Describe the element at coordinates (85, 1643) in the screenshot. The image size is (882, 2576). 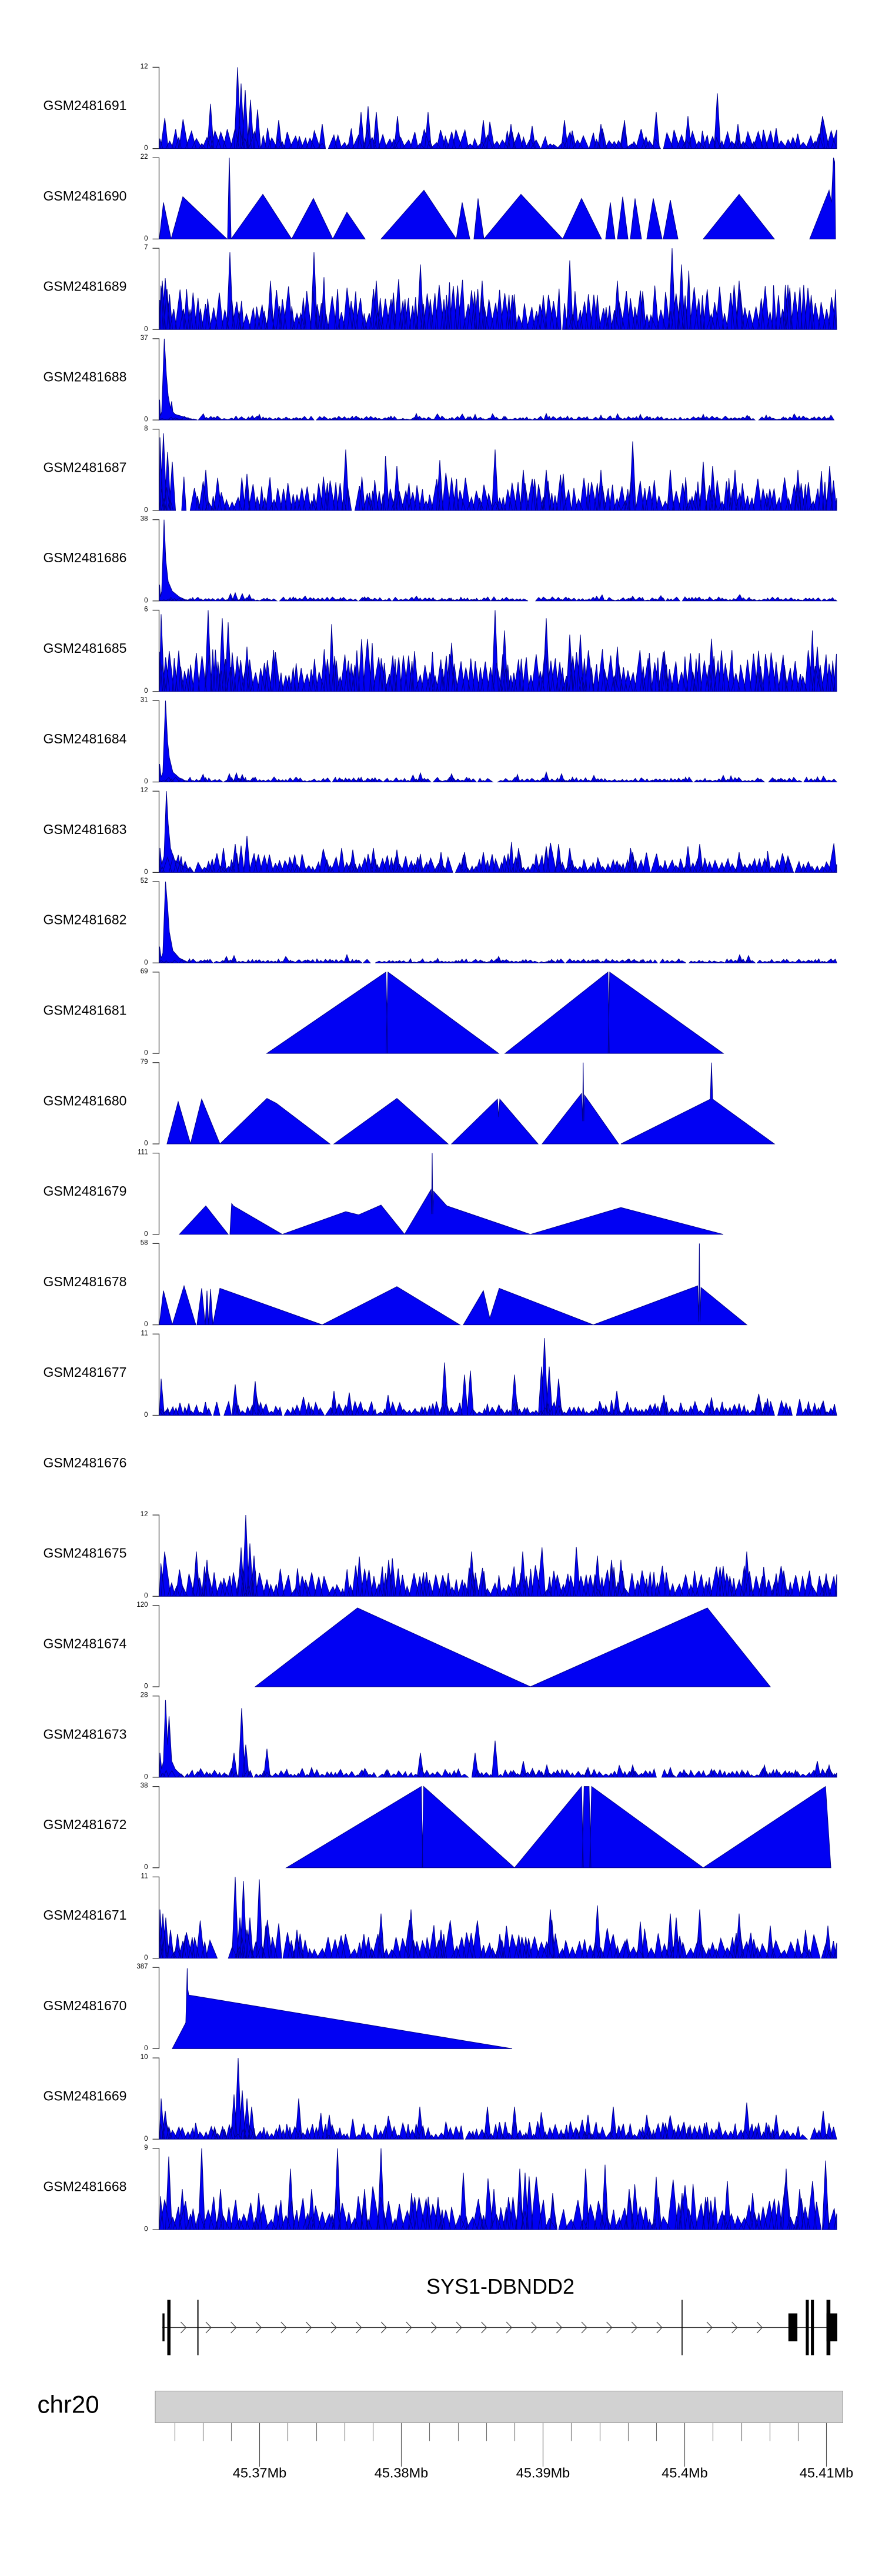
I see `svg-text: GSM2481674` at that location.